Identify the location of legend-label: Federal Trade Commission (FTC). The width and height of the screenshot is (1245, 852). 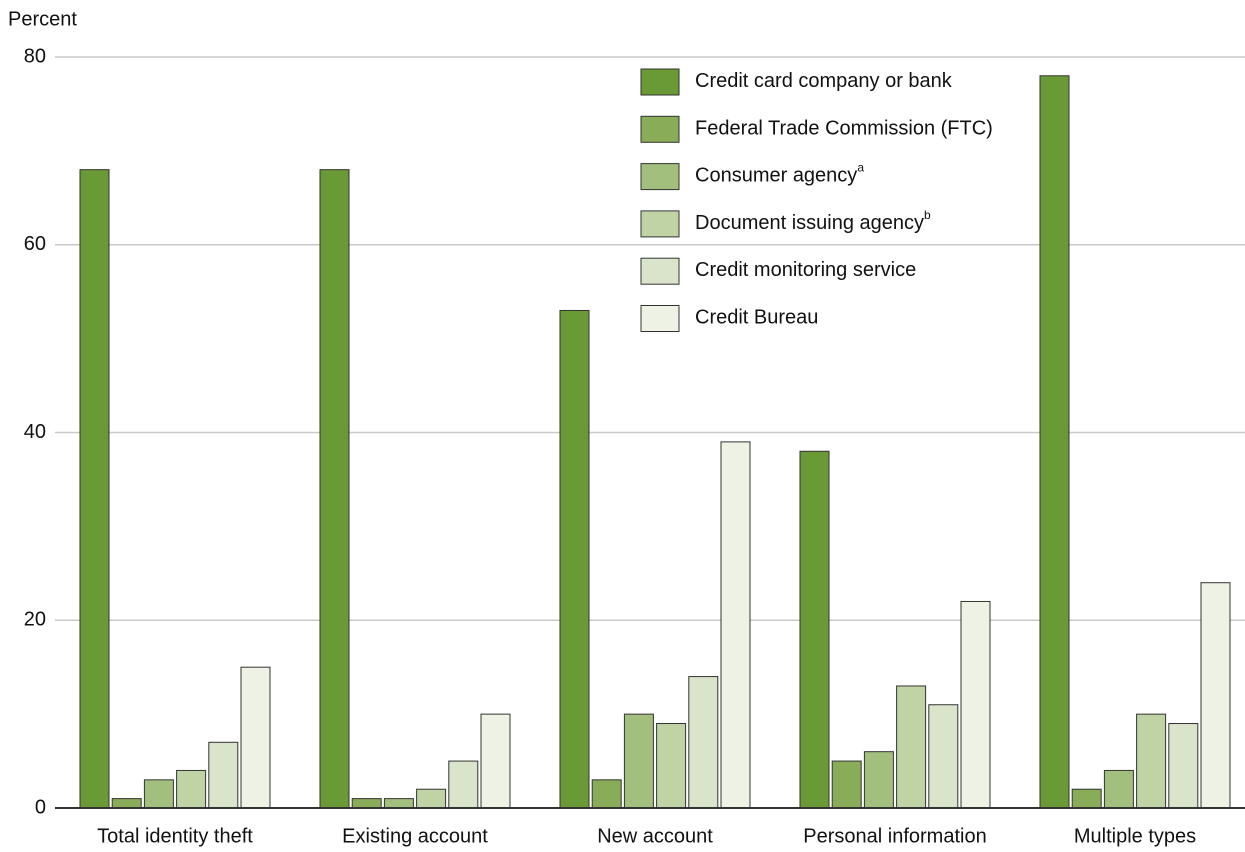
(844, 129).